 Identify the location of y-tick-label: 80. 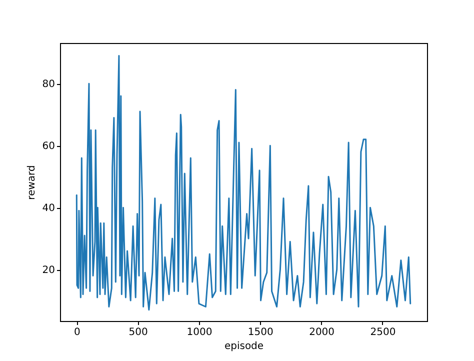
(48, 84).